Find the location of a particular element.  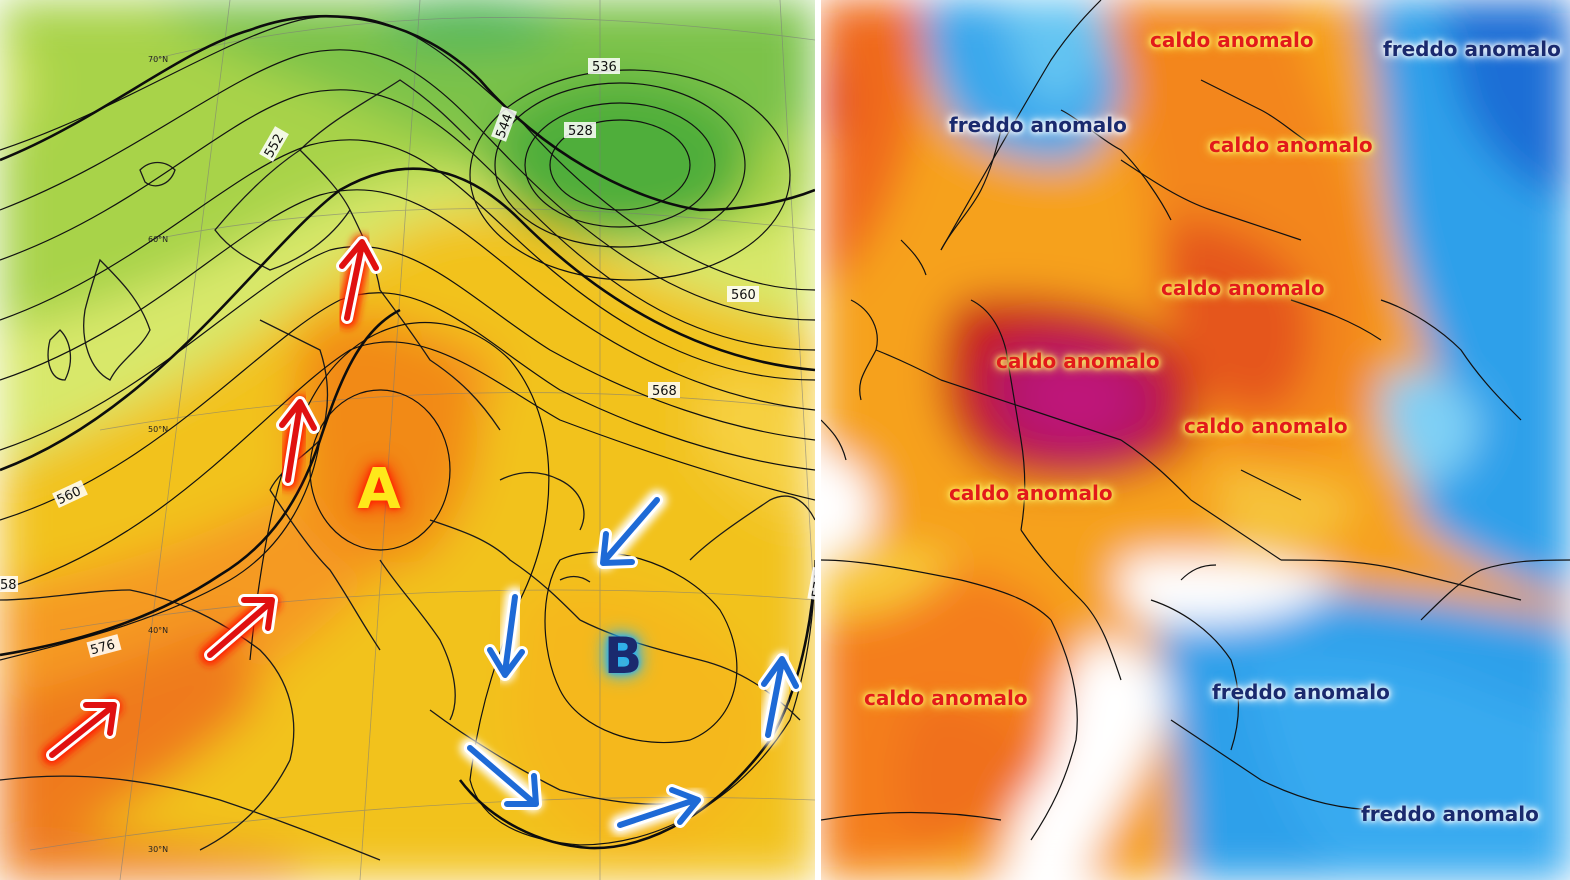

isoline-label-576-east: 576 is located at coordinates (812, 585).